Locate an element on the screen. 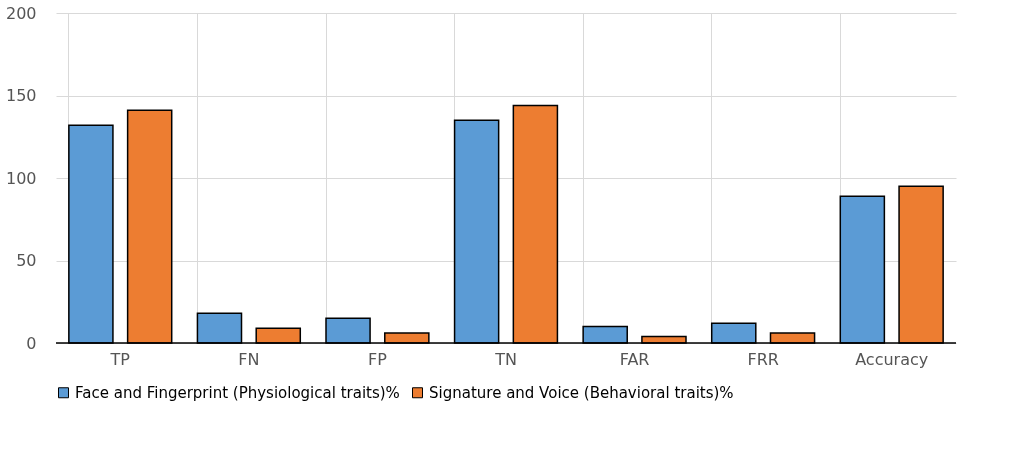  legend-label: Signature and Voice (Behavioral traits)% is located at coordinates (581, 392).